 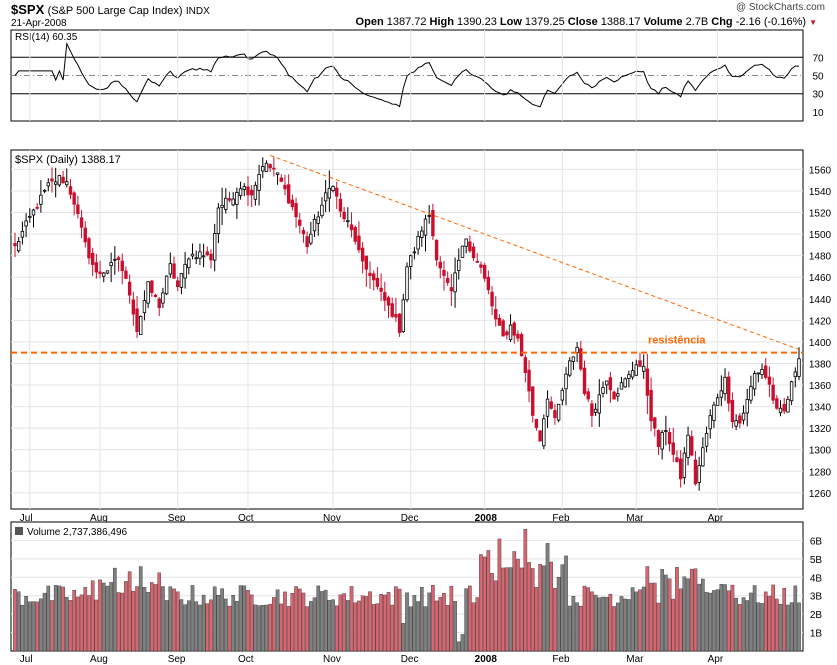 I want to click on rsi-line, so click(x=406, y=74).